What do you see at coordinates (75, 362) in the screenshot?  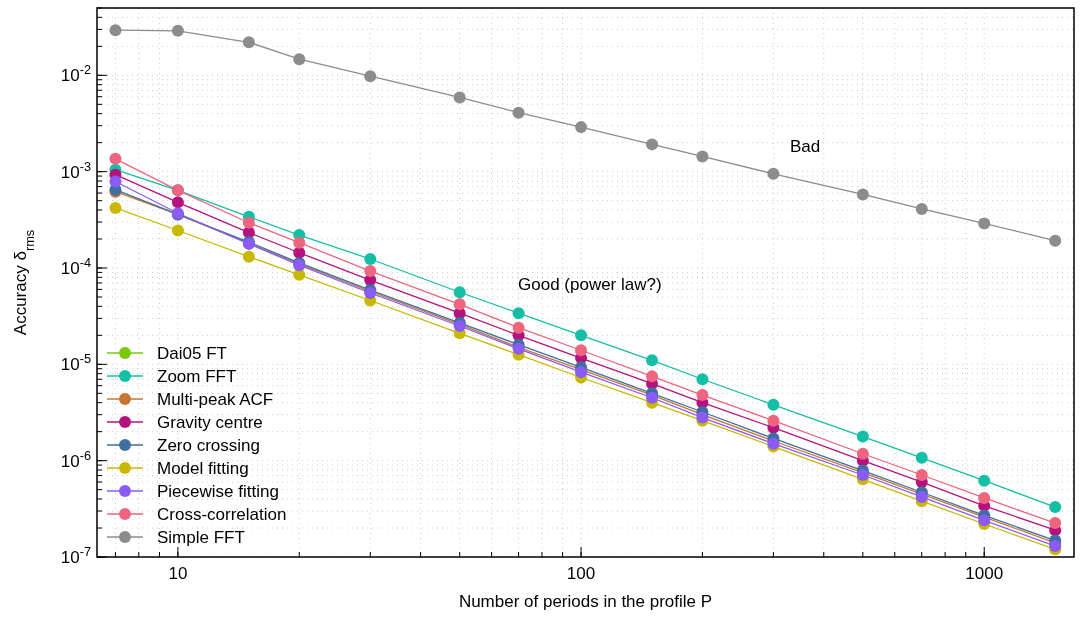 I see `y-tick-label: 10$^{-5}$` at bounding box center [75, 362].